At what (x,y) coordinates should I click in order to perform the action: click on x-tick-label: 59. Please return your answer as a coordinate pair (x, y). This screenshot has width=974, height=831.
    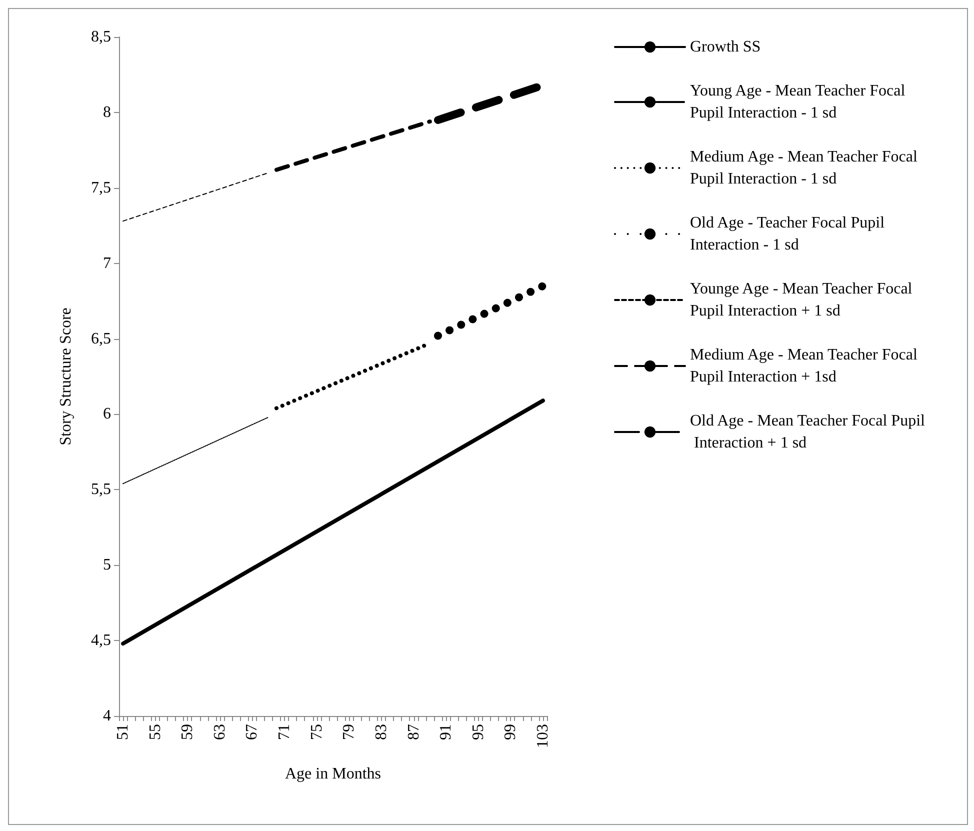
    Looking at the image, I should click on (187, 732).